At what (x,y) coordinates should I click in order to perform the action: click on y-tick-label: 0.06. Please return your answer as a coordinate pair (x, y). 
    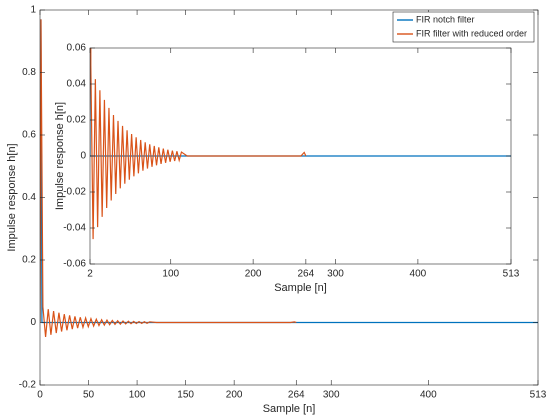
    Looking at the image, I should click on (77, 48).